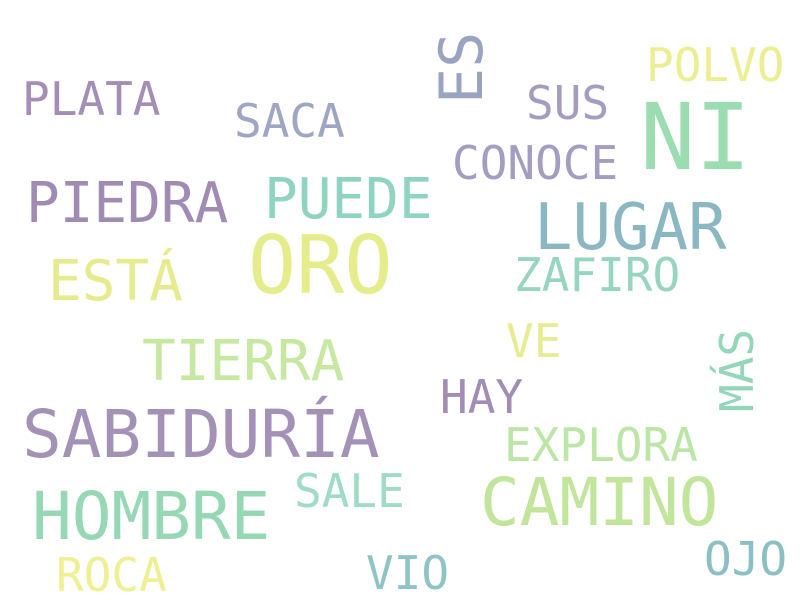 This screenshot has height=600, width=800. Describe the element at coordinates (601, 445) in the screenshot. I see `word-explora: EXPLORA` at that location.